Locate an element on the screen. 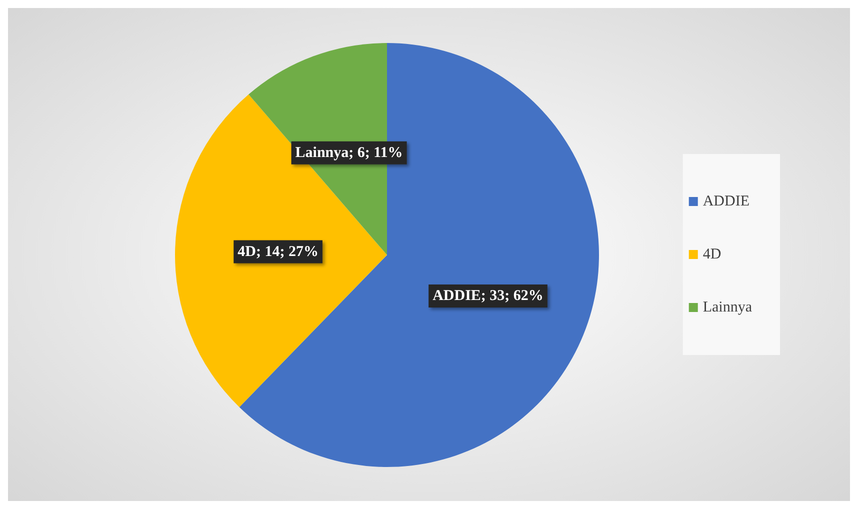 The width and height of the screenshot is (858, 509). legend-label: Lainnya is located at coordinates (727, 308).